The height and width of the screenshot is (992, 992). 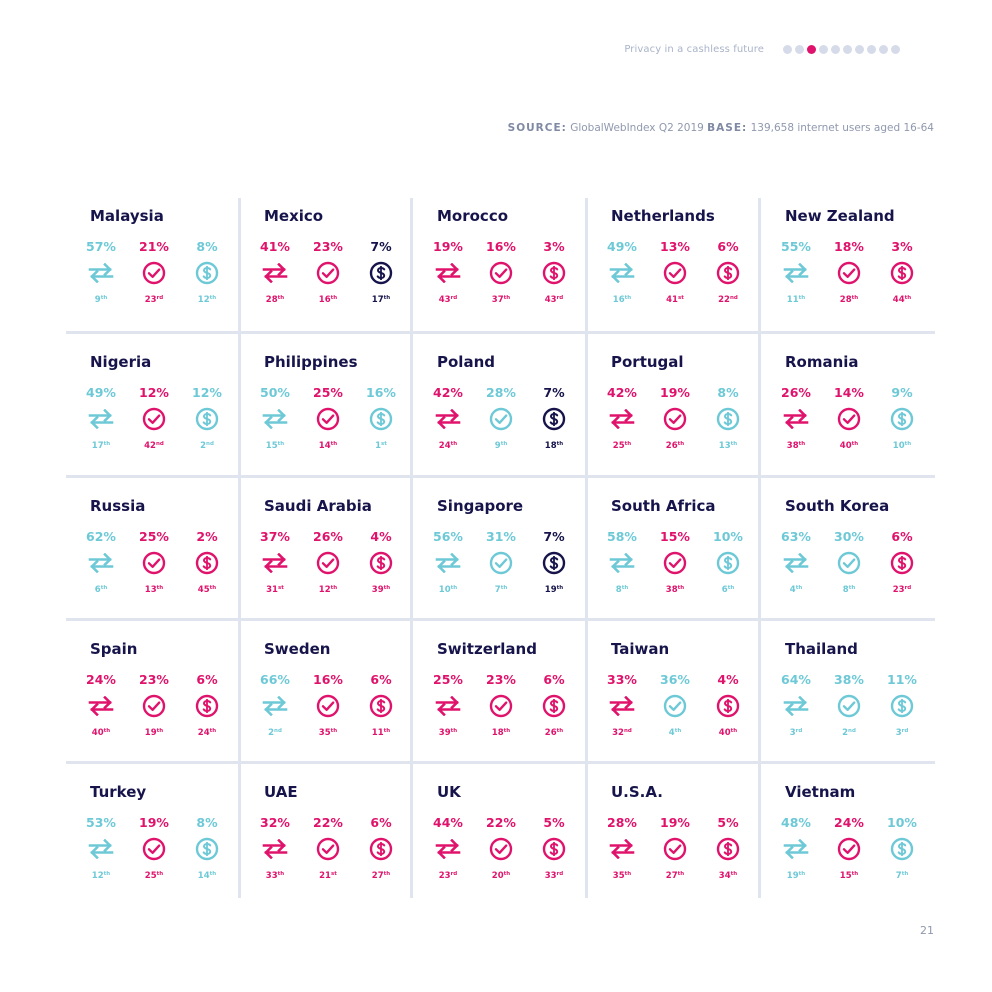 I want to click on stat-rank: 31st, so click(x=275, y=590).